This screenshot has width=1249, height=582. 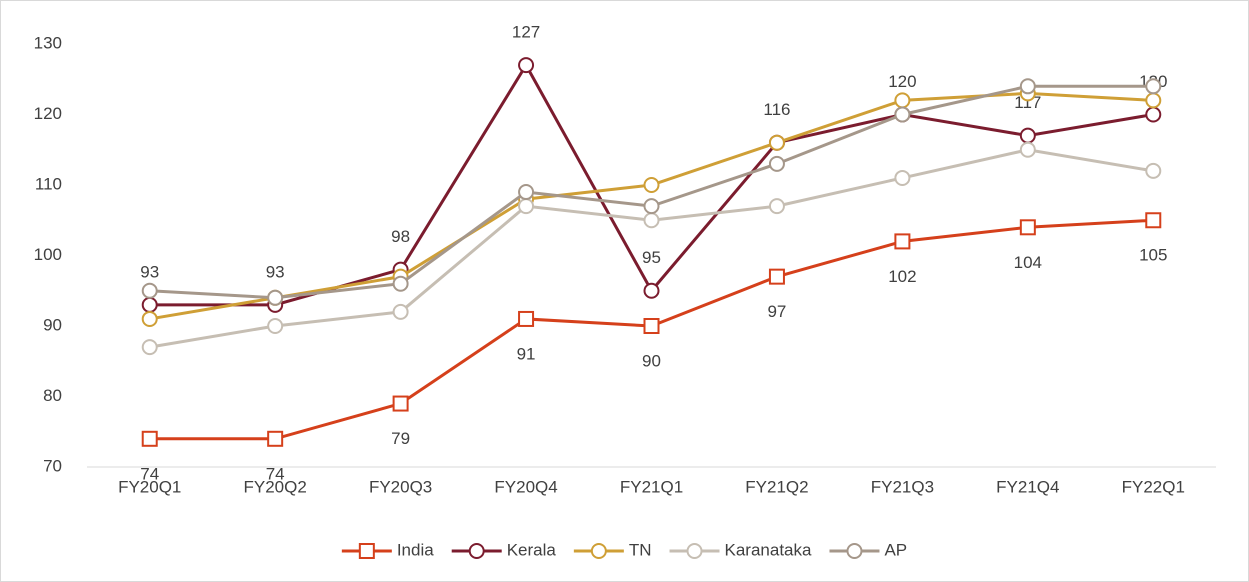 What do you see at coordinates (149, 486) in the screenshot?
I see `x-tick-label: FY20Q1` at bounding box center [149, 486].